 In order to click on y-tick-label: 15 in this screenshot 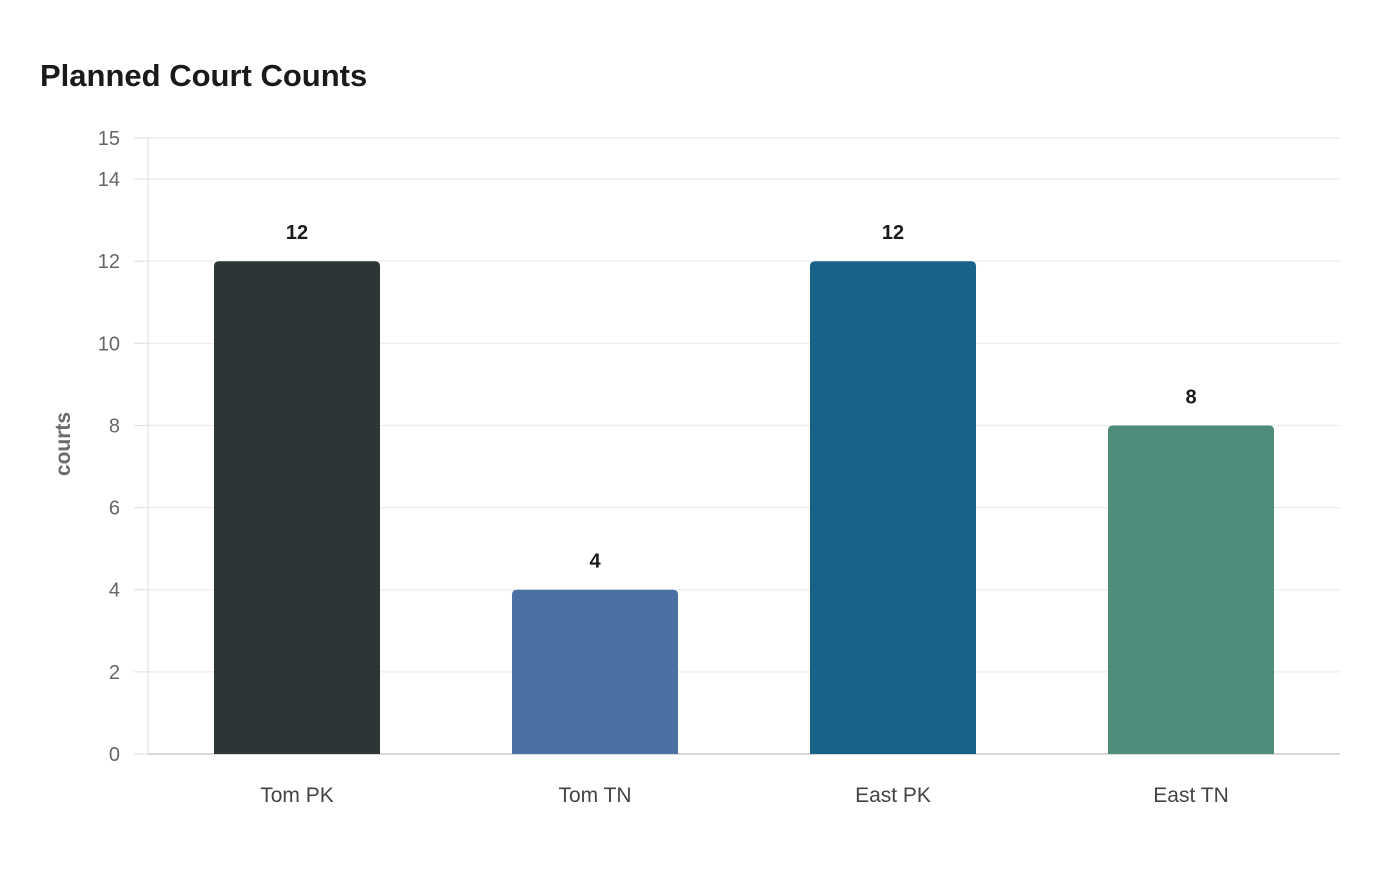, I will do `click(109, 139)`.